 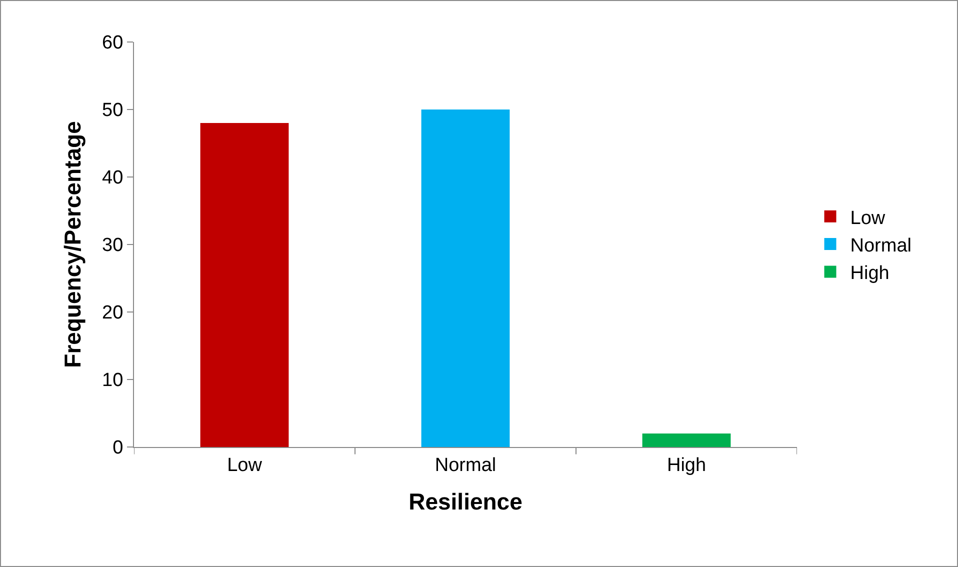 I want to click on y-tick-label: 0, so click(x=118, y=448).